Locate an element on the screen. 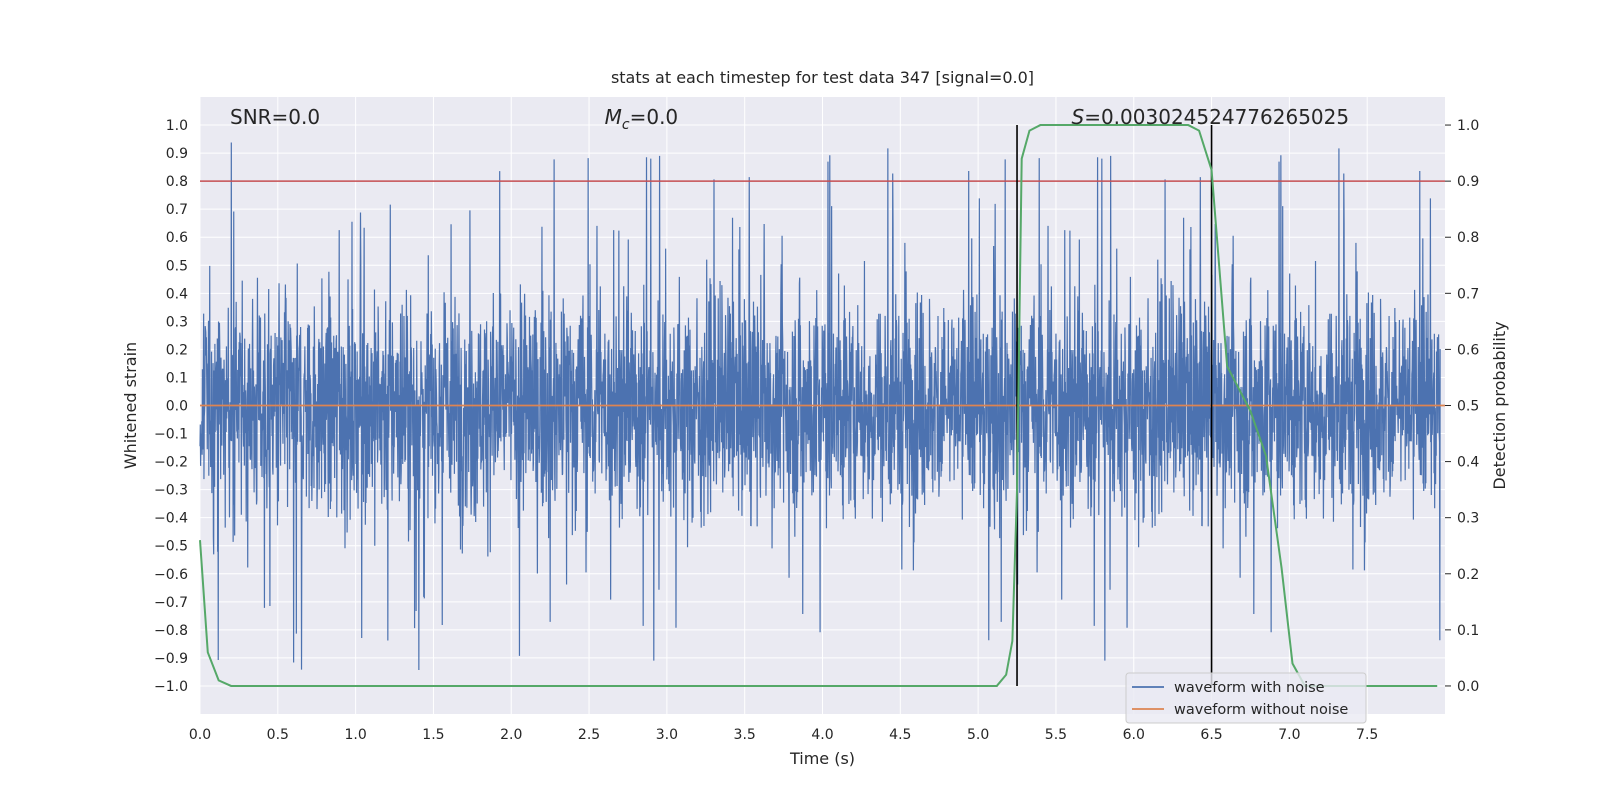 The height and width of the screenshot is (804, 1600). mc-subscript: c is located at coordinates (626, 125).